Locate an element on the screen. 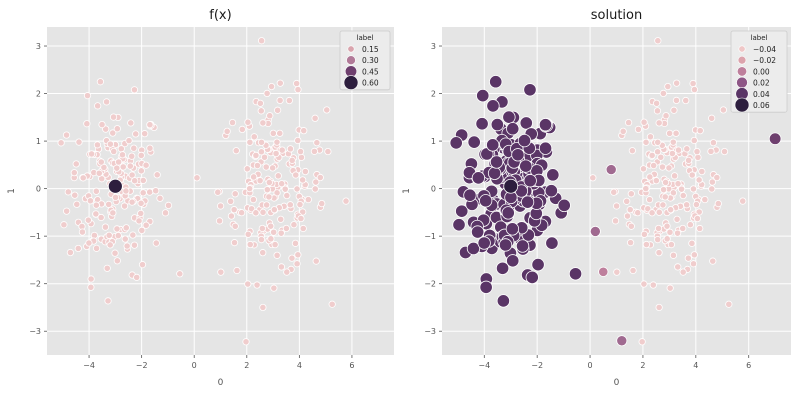  y-tick-label: −2 is located at coordinates (430, 284).